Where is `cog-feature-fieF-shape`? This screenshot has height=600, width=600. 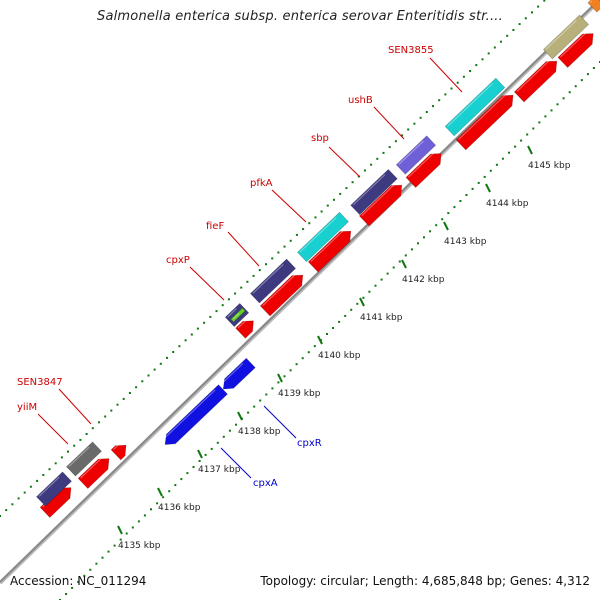 cog-feature-fieF-shape is located at coordinates (273, 281).